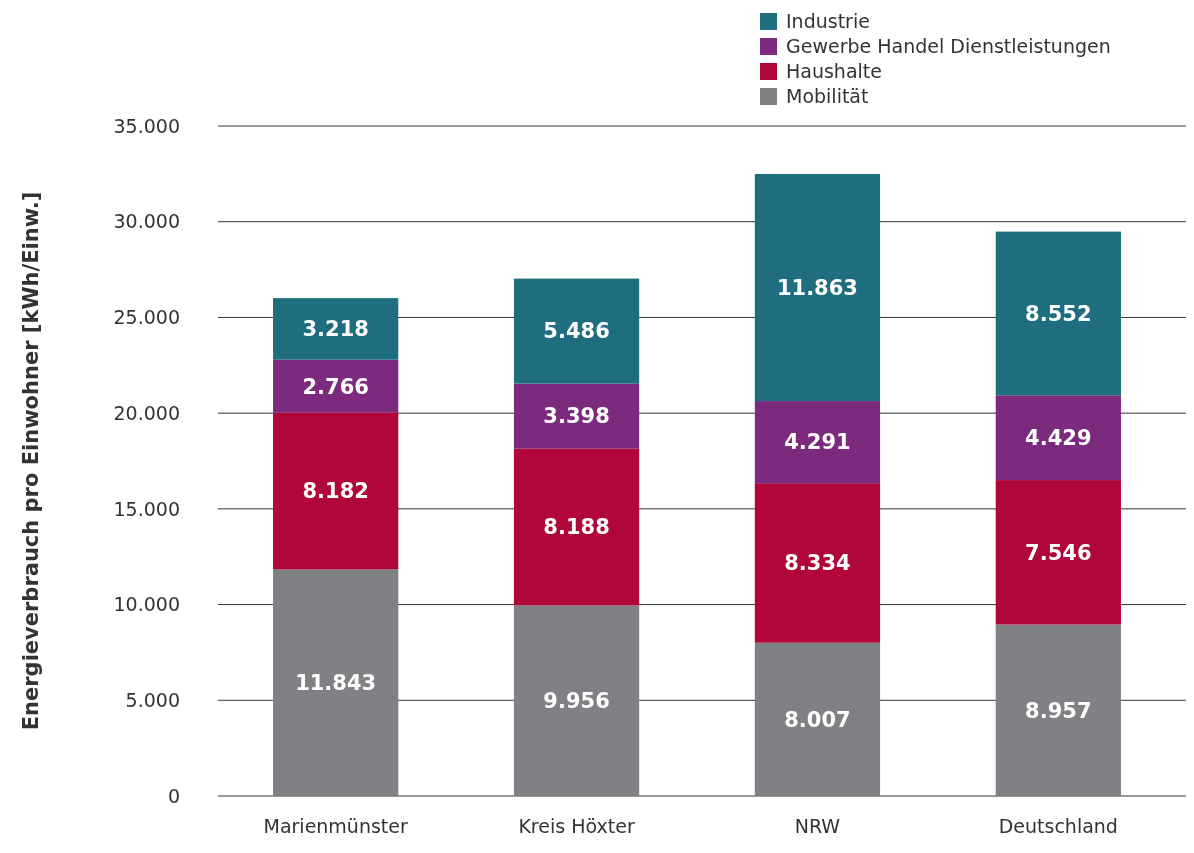 This screenshot has width=1194, height=853. I want to click on data-label: 7.546, so click(1058, 552).